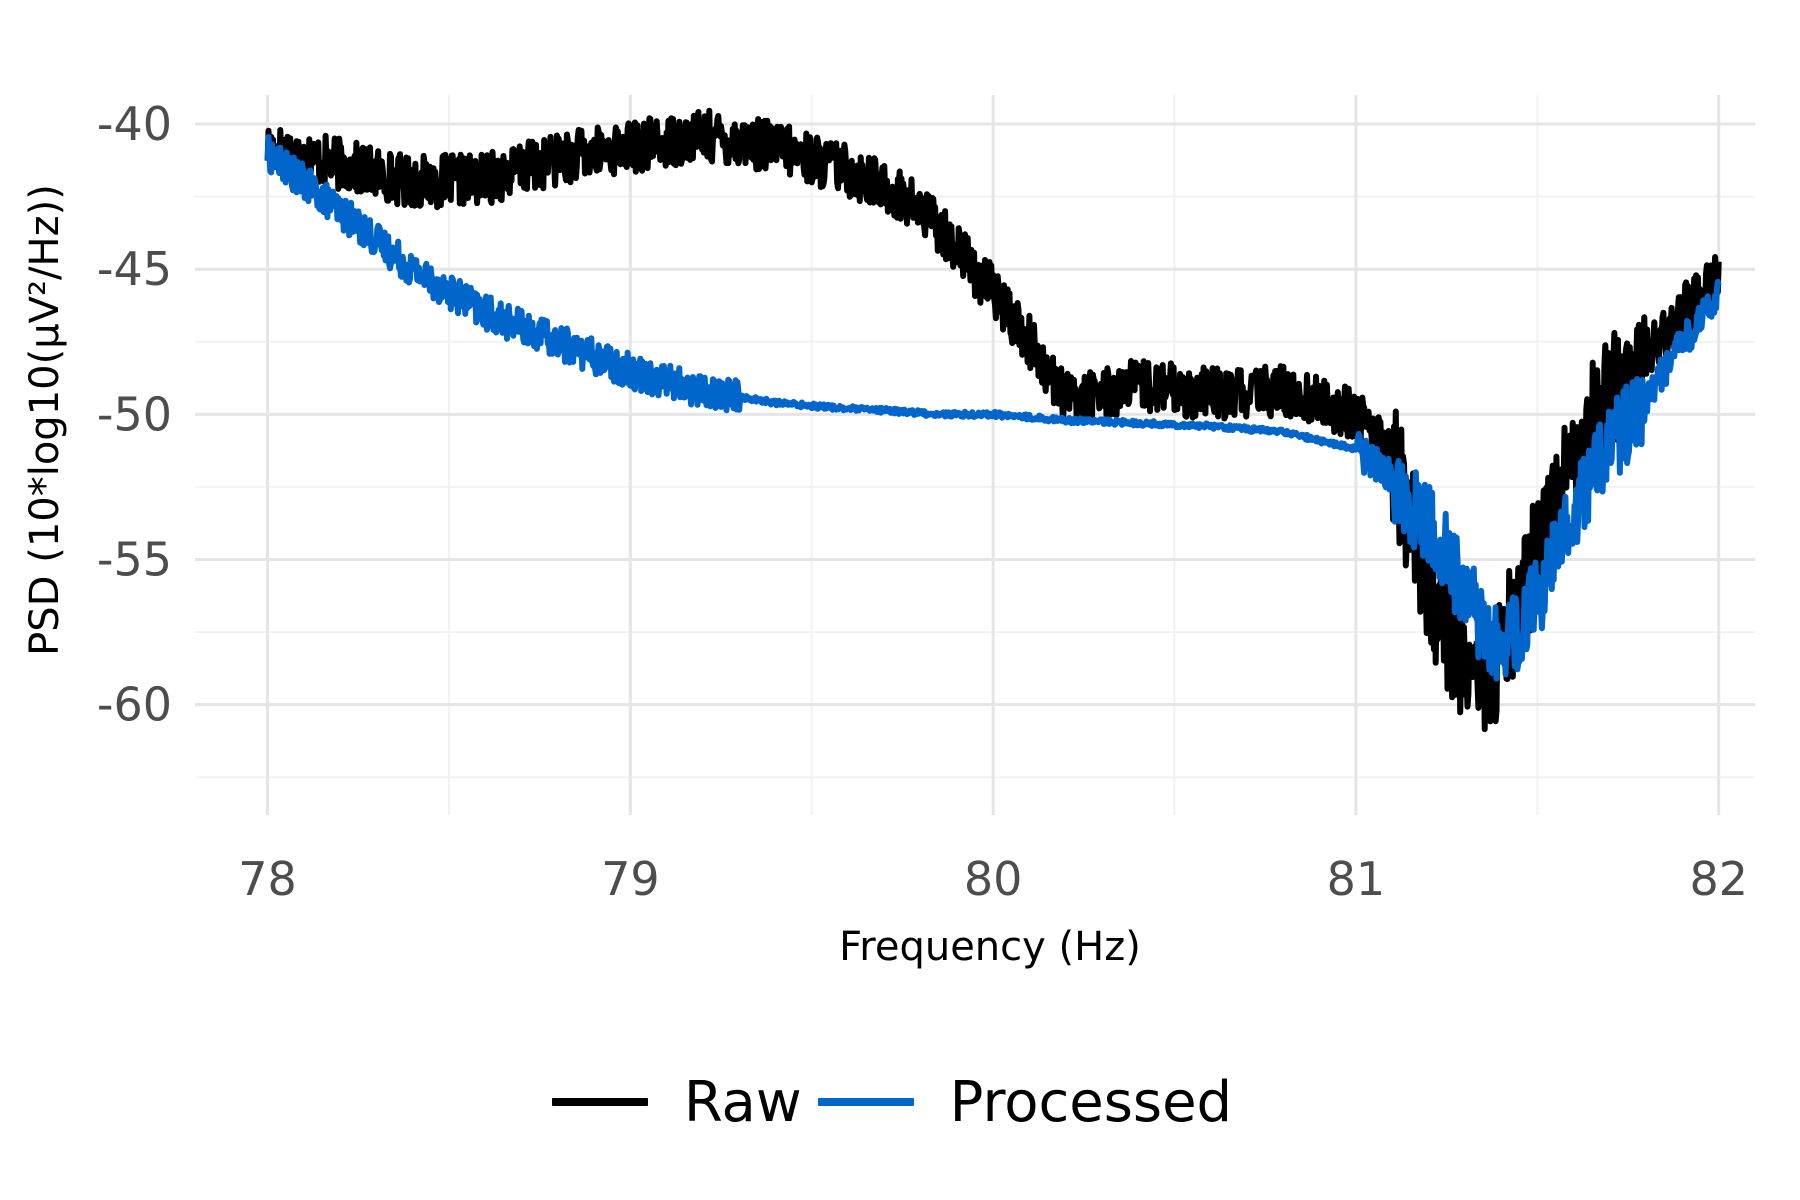  I want to click on x-tick-label: 80, so click(993, 879).